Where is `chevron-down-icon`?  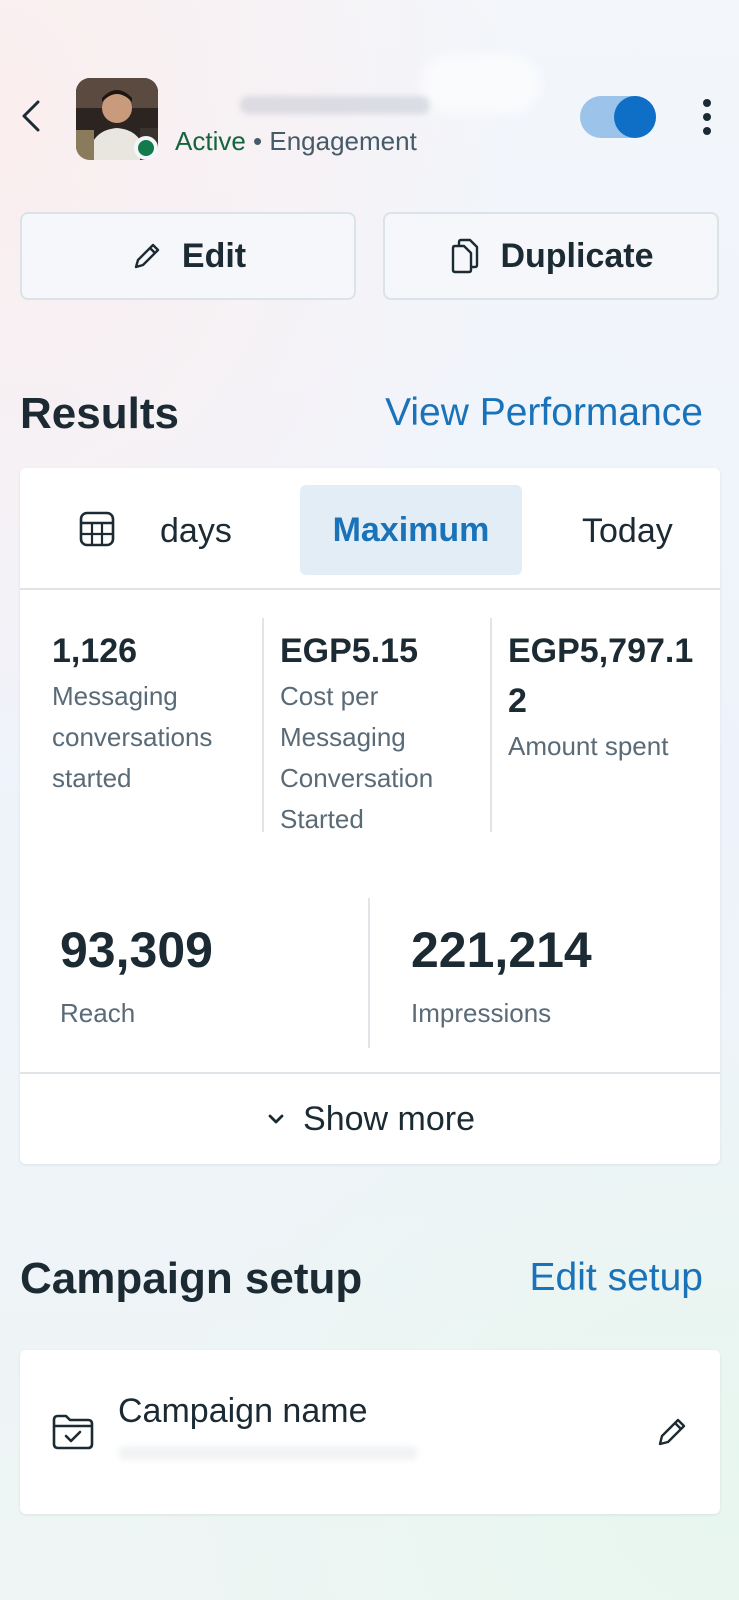 chevron-down-icon is located at coordinates (276, 1119).